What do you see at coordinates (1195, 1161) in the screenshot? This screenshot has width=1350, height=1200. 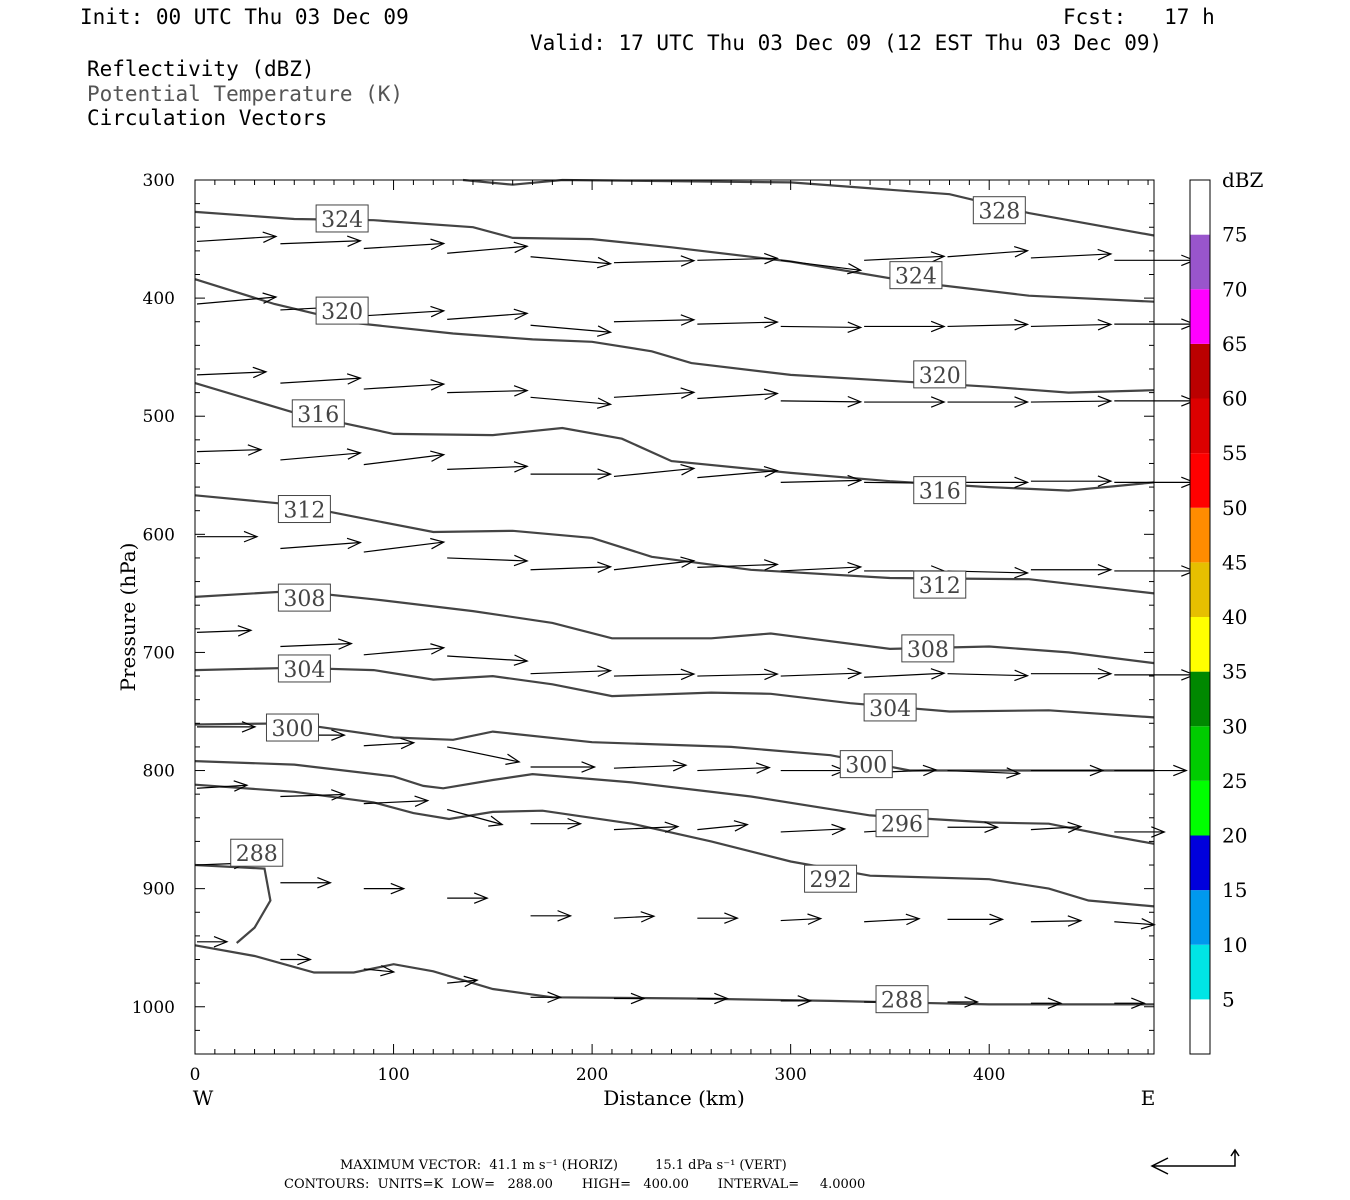 I see `reference-vector-icon` at bounding box center [1195, 1161].